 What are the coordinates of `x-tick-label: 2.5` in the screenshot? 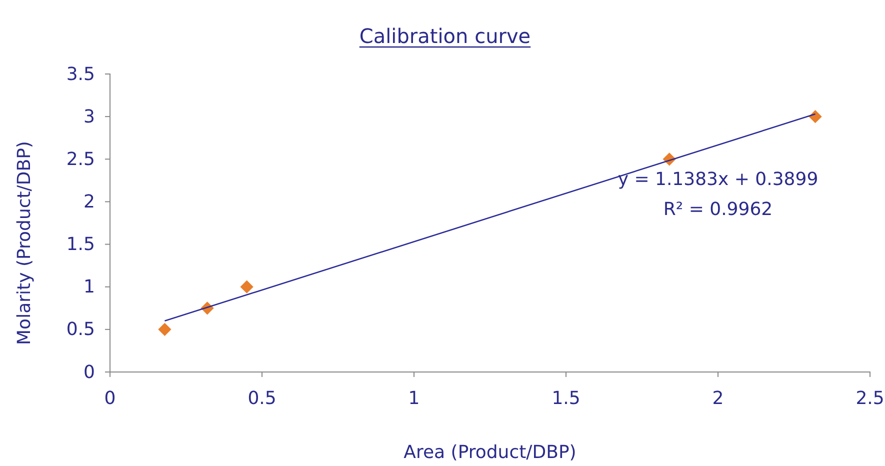 It's located at (870, 398).